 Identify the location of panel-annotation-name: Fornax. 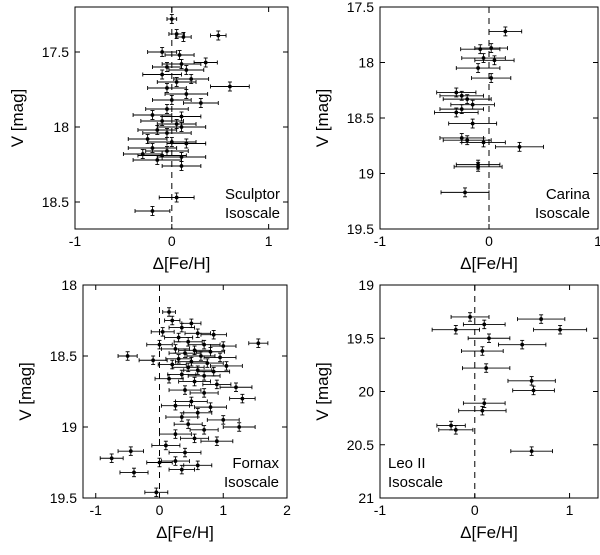
(255, 463).